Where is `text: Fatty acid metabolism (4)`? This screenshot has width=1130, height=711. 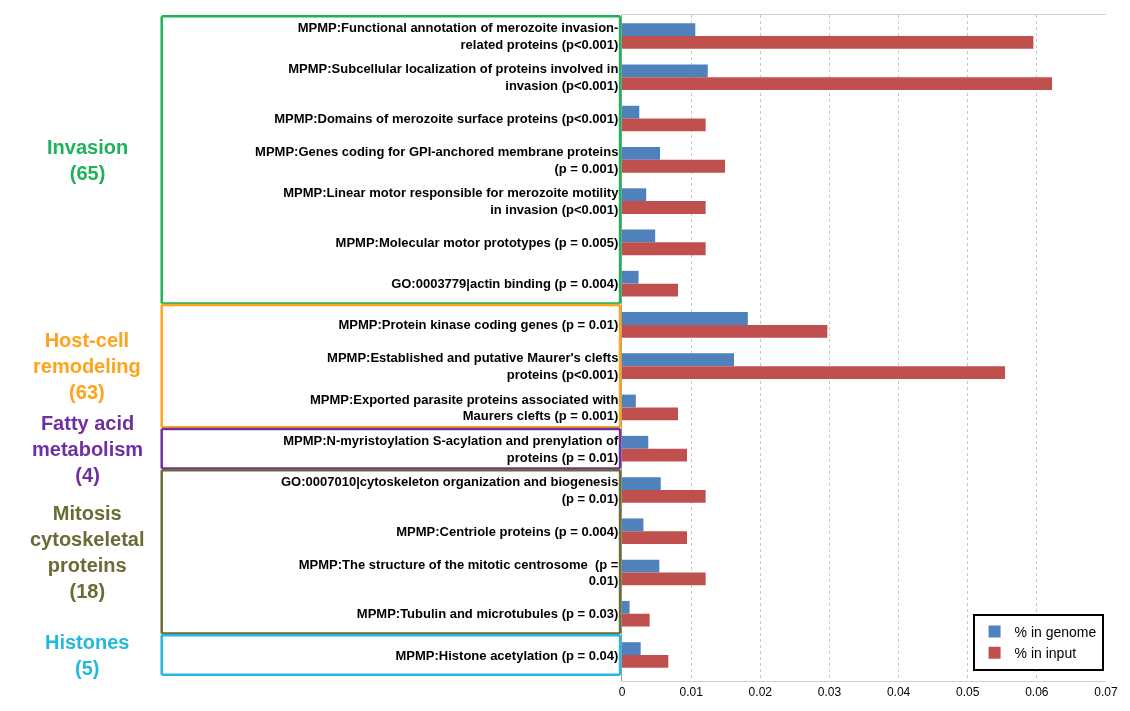 text: Fatty acid metabolism (4) is located at coordinates (88, 449).